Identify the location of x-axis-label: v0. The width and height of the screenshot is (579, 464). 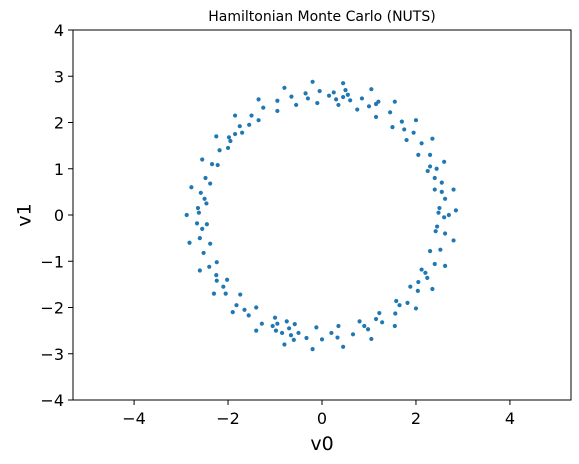
(321, 444).